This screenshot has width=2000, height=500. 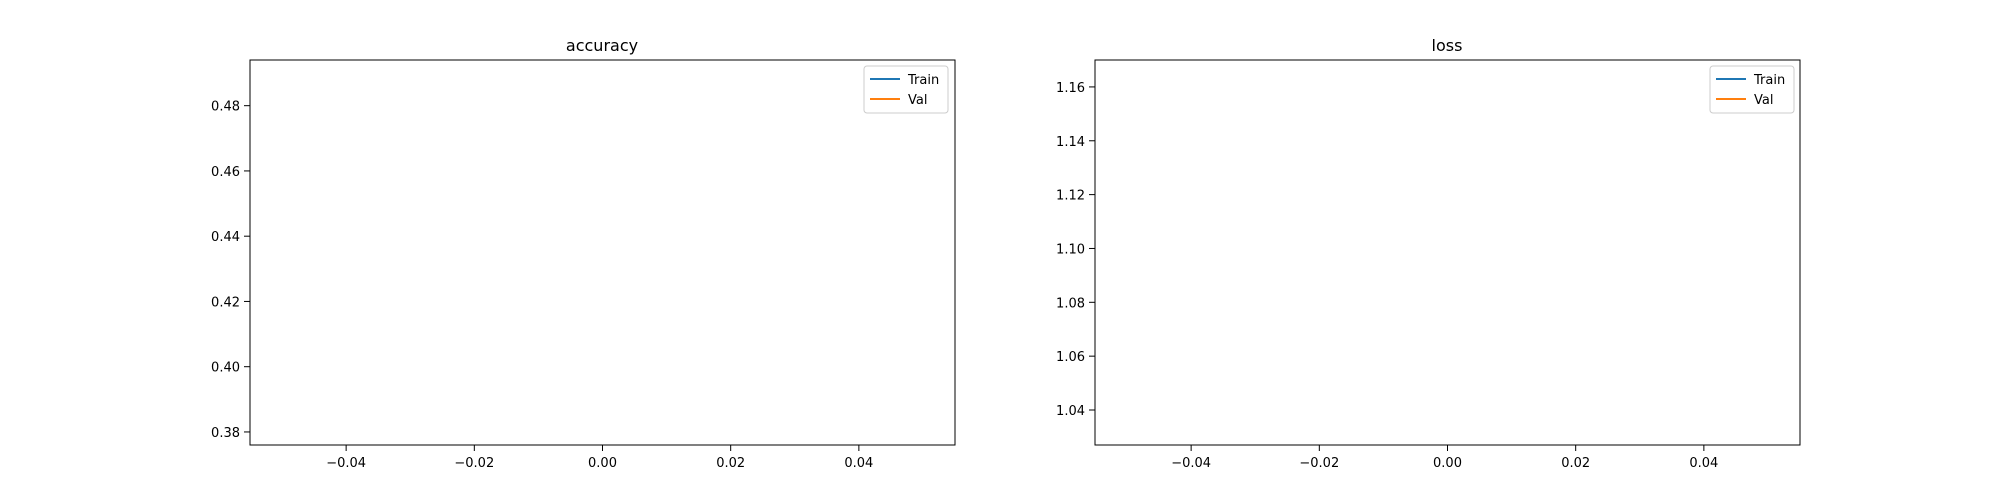 What do you see at coordinates (225, 237) in the screenshot?
I see `y-tick-label: 0.44` at bounding box center [225, 237].